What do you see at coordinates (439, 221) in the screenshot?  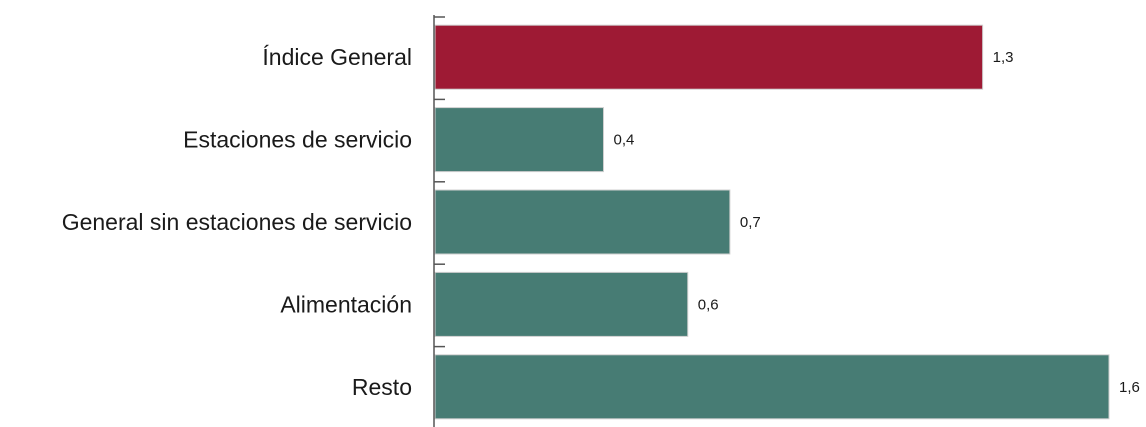 I see `category-axis` at bounding box center [439, 221].